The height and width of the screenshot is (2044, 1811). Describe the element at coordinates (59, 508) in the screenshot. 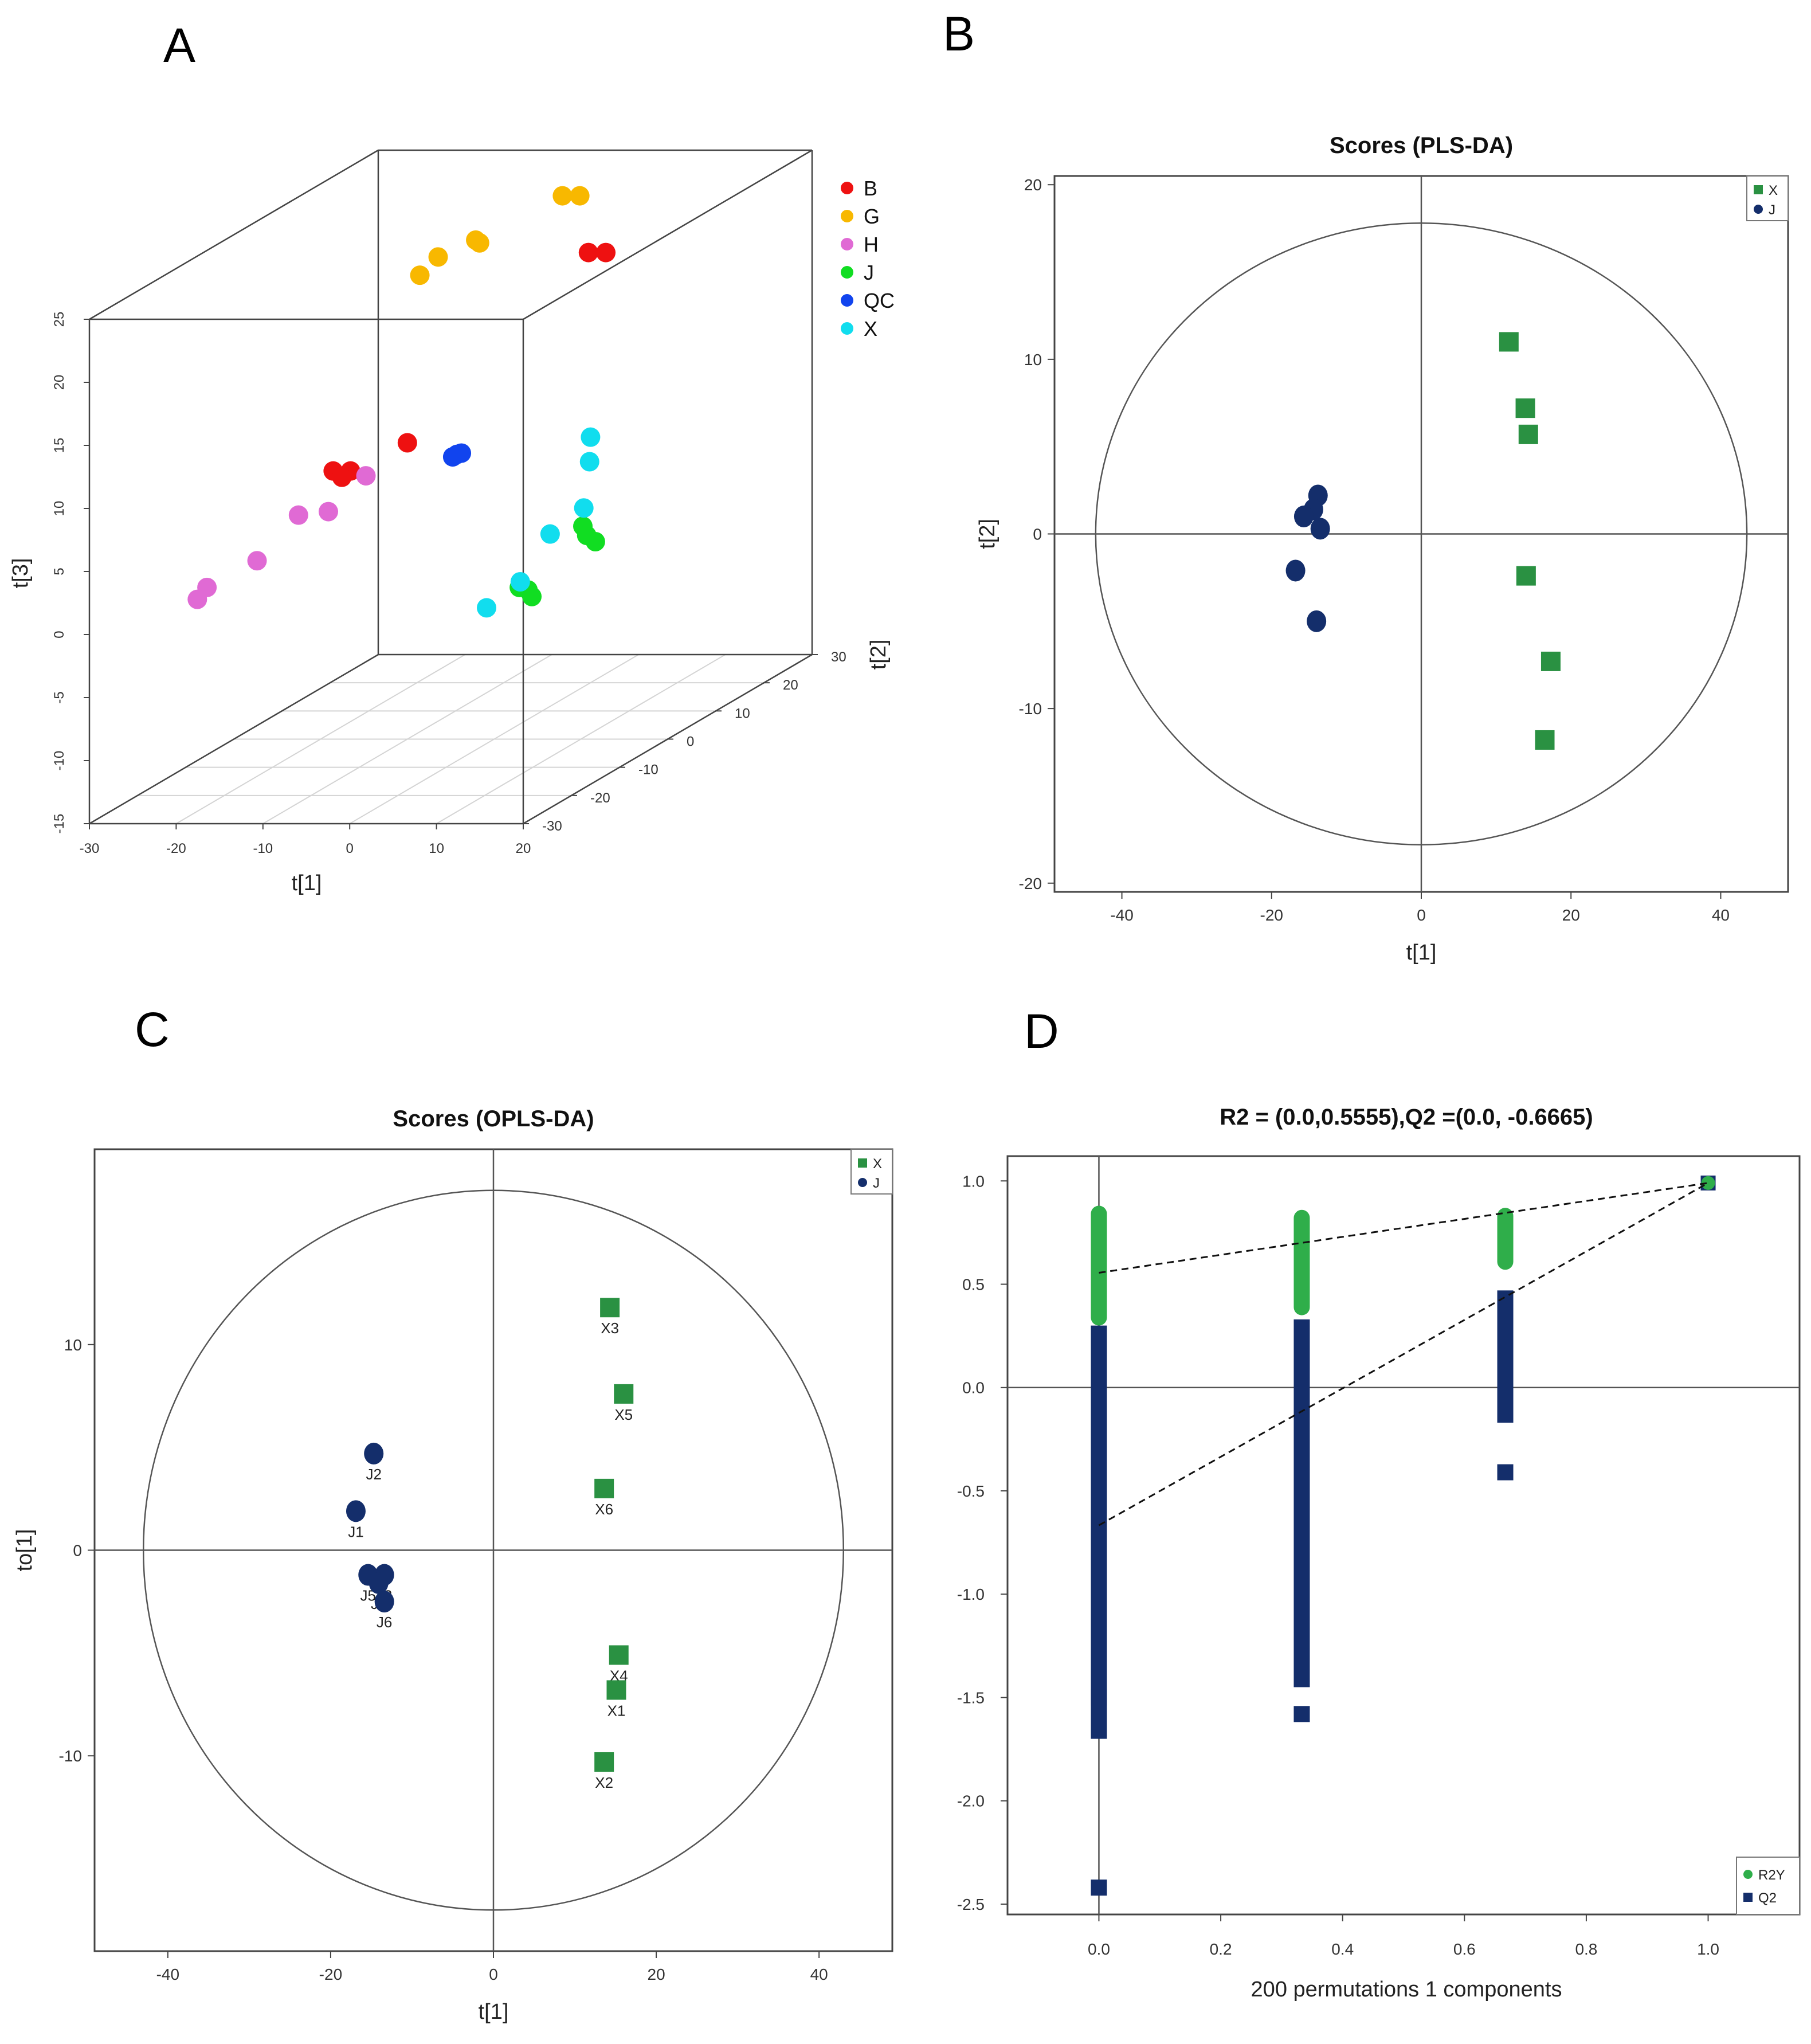

I see `z-tick-label: 10` at that location.